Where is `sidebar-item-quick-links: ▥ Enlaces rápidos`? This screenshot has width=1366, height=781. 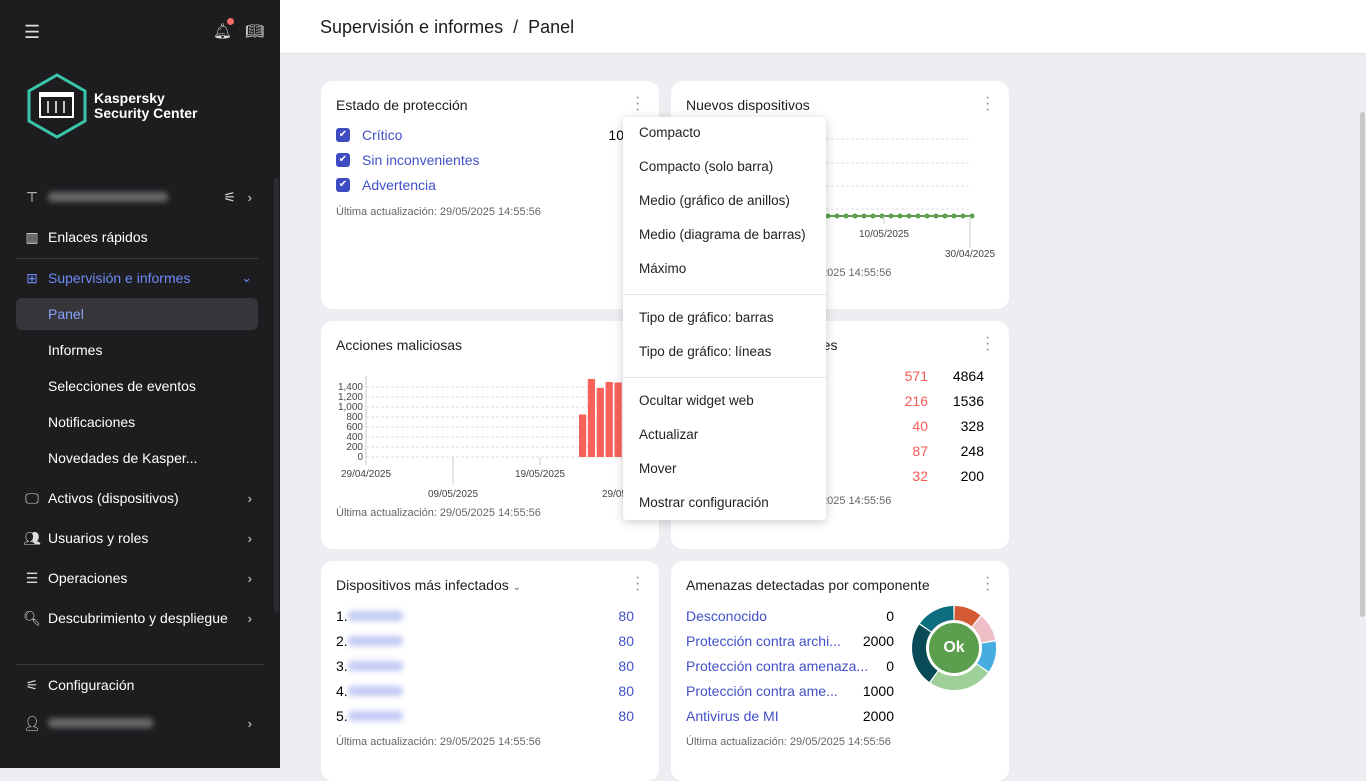 sidebar-item-quick-links: ▥ Enlaces rápidos is located at coordinates (137, 237).